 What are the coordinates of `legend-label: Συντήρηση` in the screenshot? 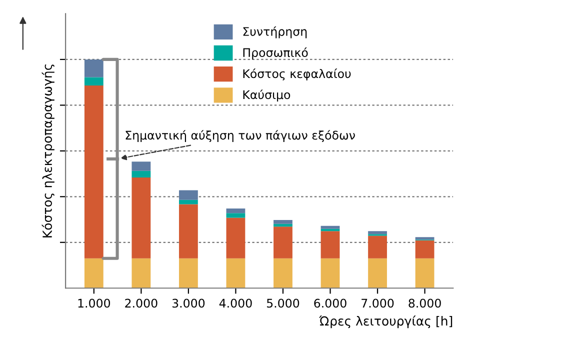 It's located at (275, 32).